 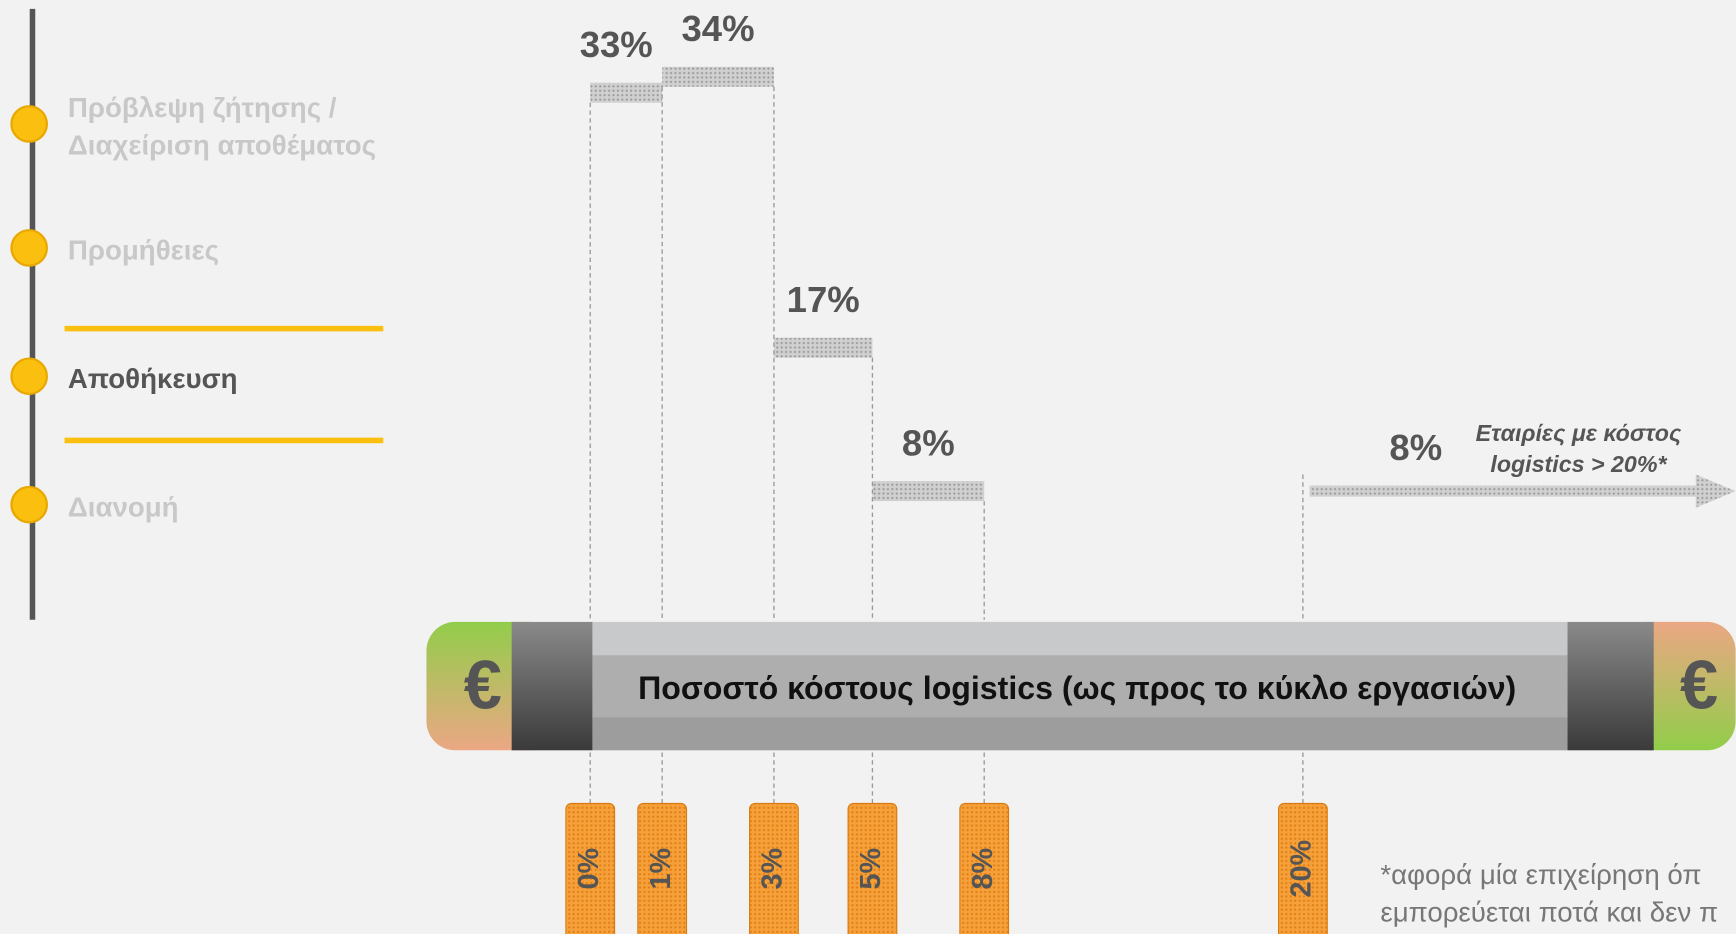 What do you see at coordinates (153, 378) in the screenshot?
I see `step-label: Αποθήκευση` at bounding box center [153, 378].